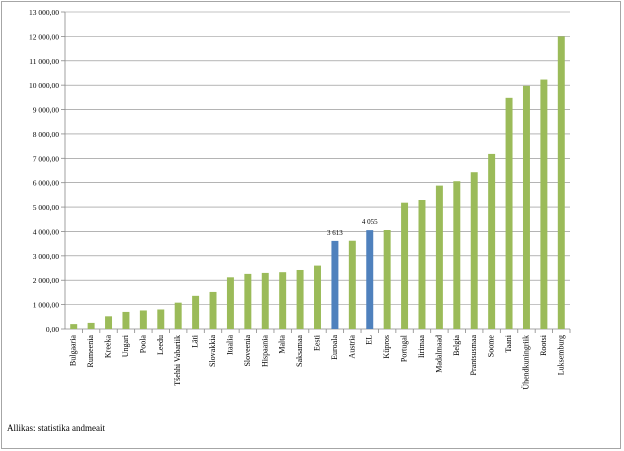  I want to click on category-label: Poola, so click(142, 344).